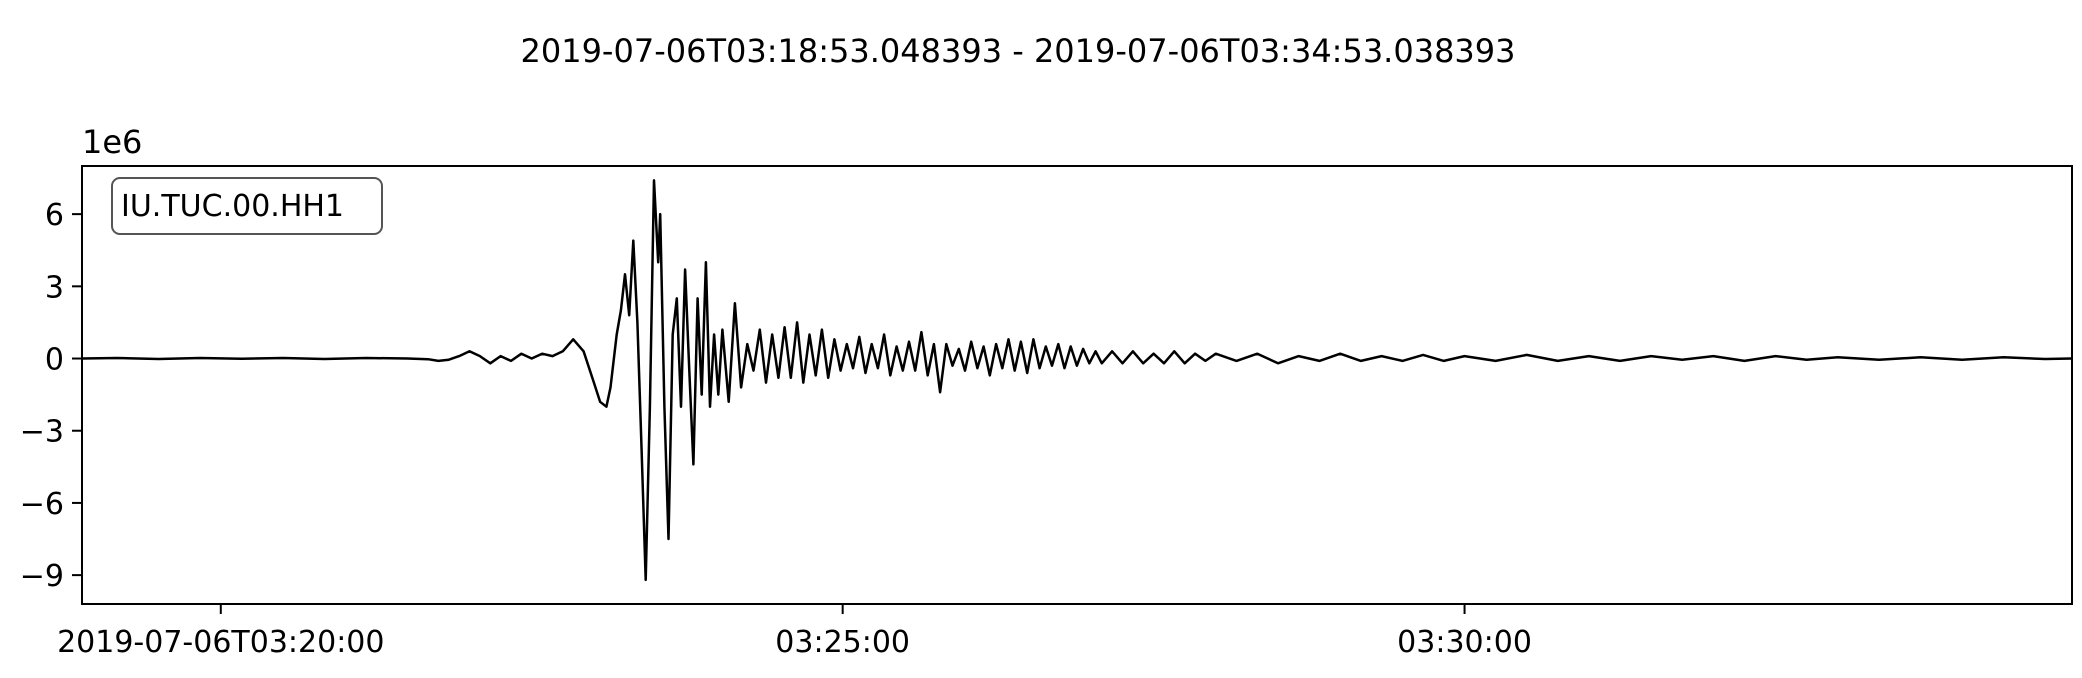 The height and width of the screenshot is (678, 2082). I want to click on x-tick-label: 2019-07-06T03:20:00, so click(220, 642).